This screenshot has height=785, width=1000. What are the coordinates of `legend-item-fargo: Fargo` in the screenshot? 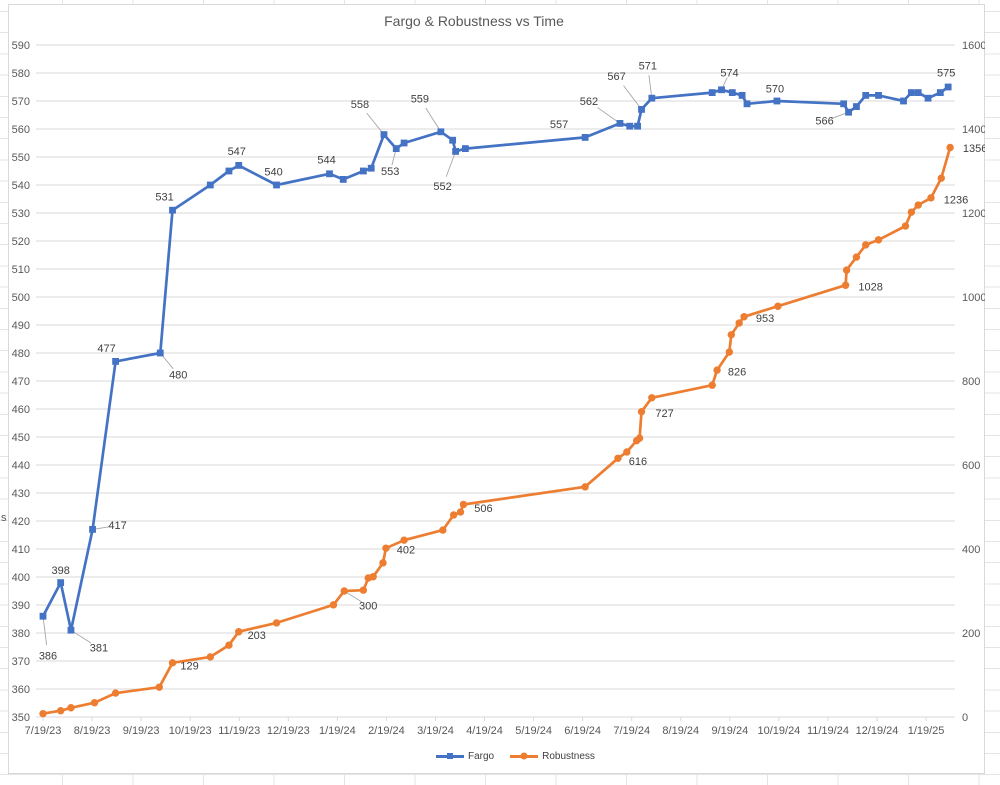 It's located at (465, 756).